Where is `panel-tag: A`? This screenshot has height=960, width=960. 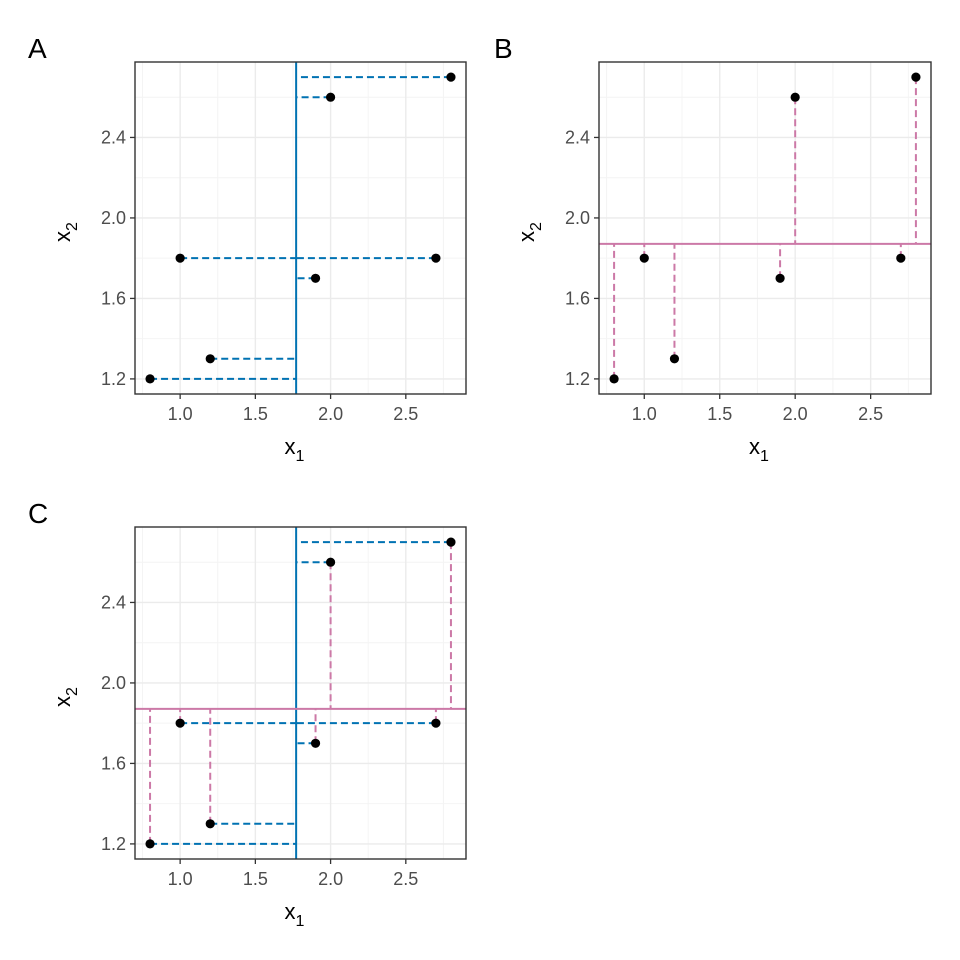
panel-tag: A is located at coordinates (37, 48).